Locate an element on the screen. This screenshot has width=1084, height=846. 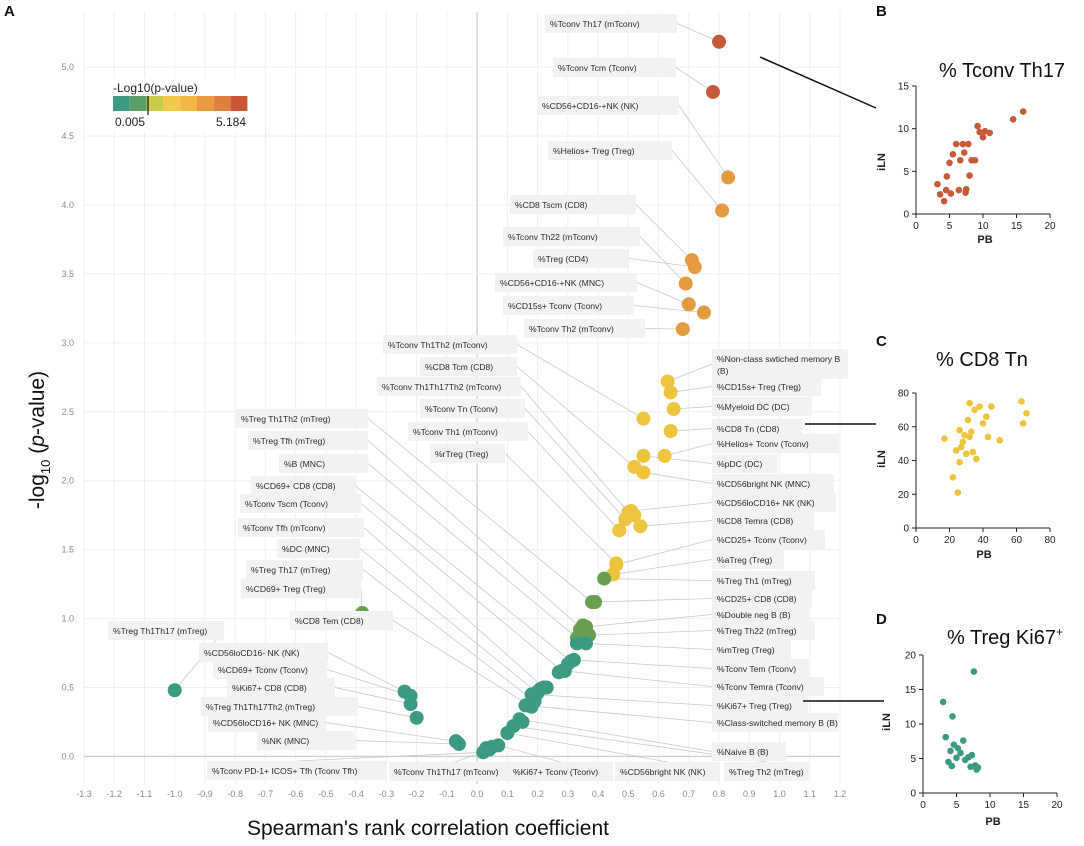
panel-c-title: % CD8 Tn is located at coordinates (982, 360).